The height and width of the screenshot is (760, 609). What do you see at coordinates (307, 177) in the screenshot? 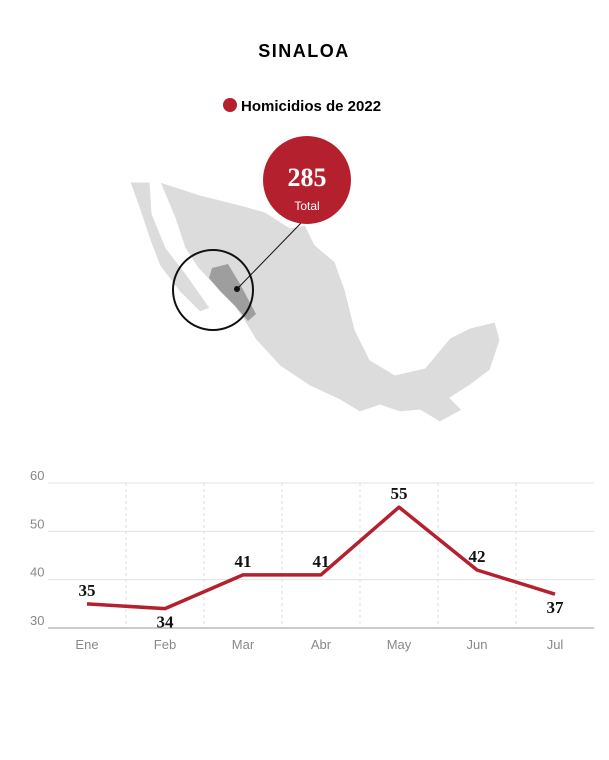
I see `total-value: 285` at bounding box center [307, 177].